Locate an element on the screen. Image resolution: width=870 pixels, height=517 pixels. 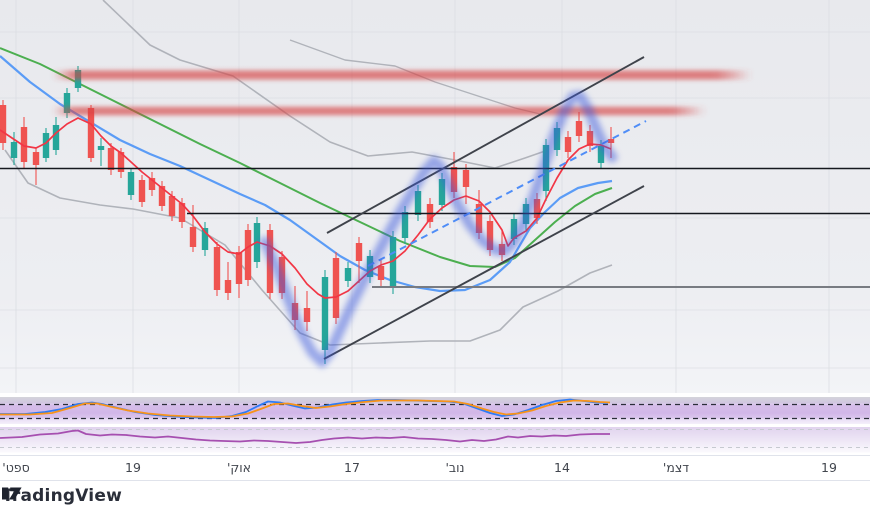
footer: TradingView is located at coordinates (62, 496).